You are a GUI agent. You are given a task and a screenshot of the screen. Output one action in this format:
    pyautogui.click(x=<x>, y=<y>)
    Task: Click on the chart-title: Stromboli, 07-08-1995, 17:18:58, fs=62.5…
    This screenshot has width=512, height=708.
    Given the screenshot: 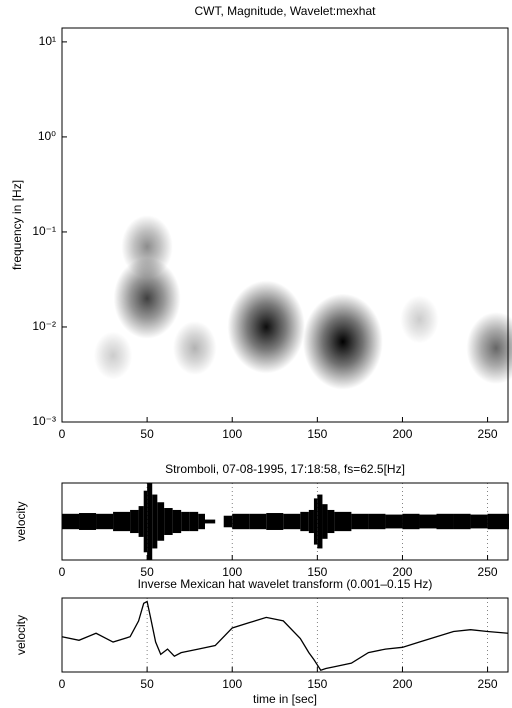 What is the action you would take?
    pyautogui.click(x=285, y=469)
    